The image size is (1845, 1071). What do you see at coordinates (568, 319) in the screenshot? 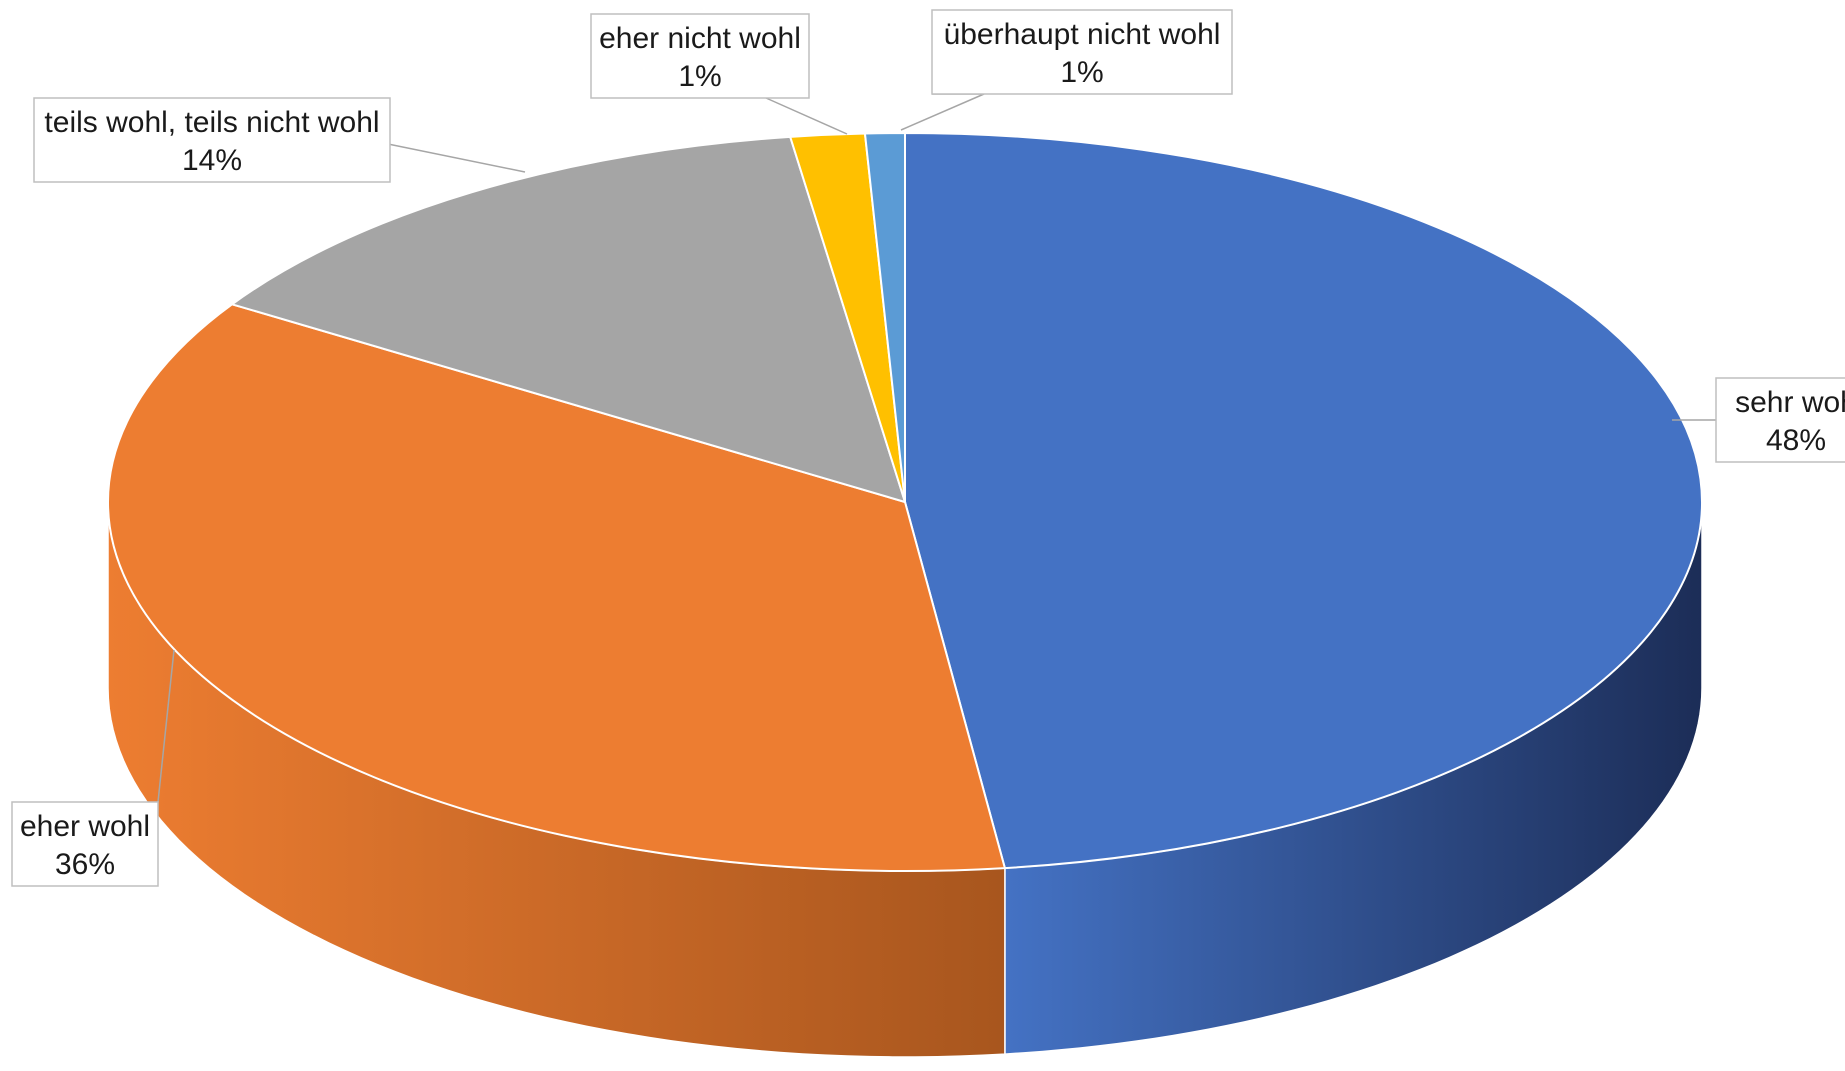
I see `pie-slice-teils-wohl-teils-nicht-wohl` at bounding box center [568, 319].